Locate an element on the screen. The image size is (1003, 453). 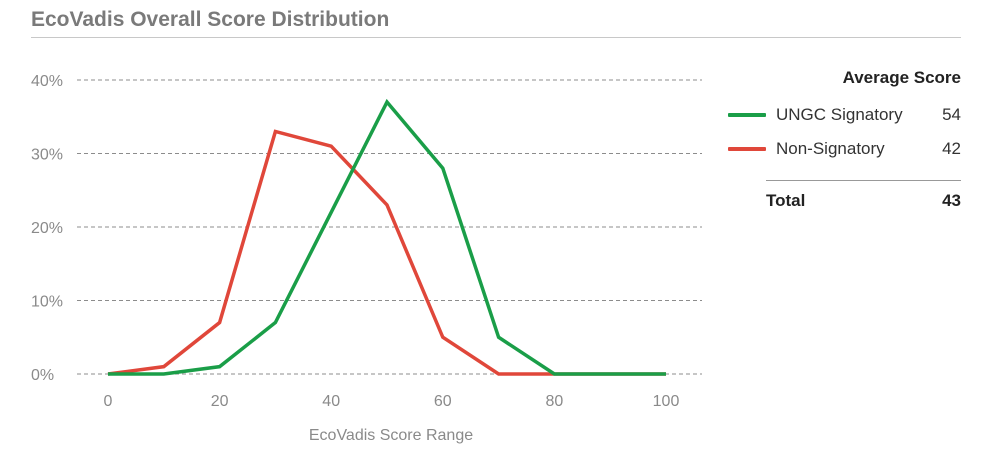
x-tick-label-0: 0 is located at coordinates (108, 401).